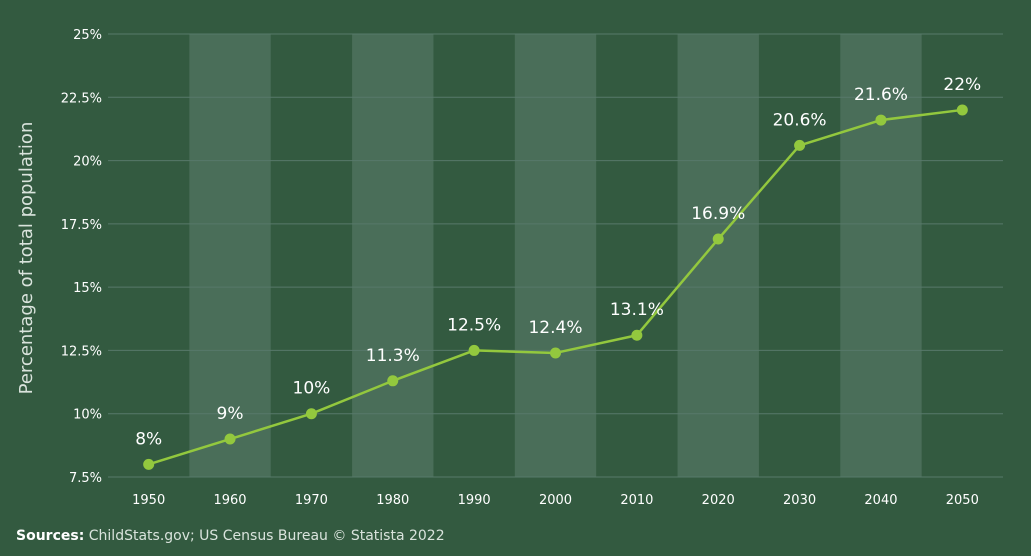 This screenshot has height=556, width=1031. Describe the element at coordinates (555, 328) in the screenshot. I see `data-label: 12.4%` at that location.